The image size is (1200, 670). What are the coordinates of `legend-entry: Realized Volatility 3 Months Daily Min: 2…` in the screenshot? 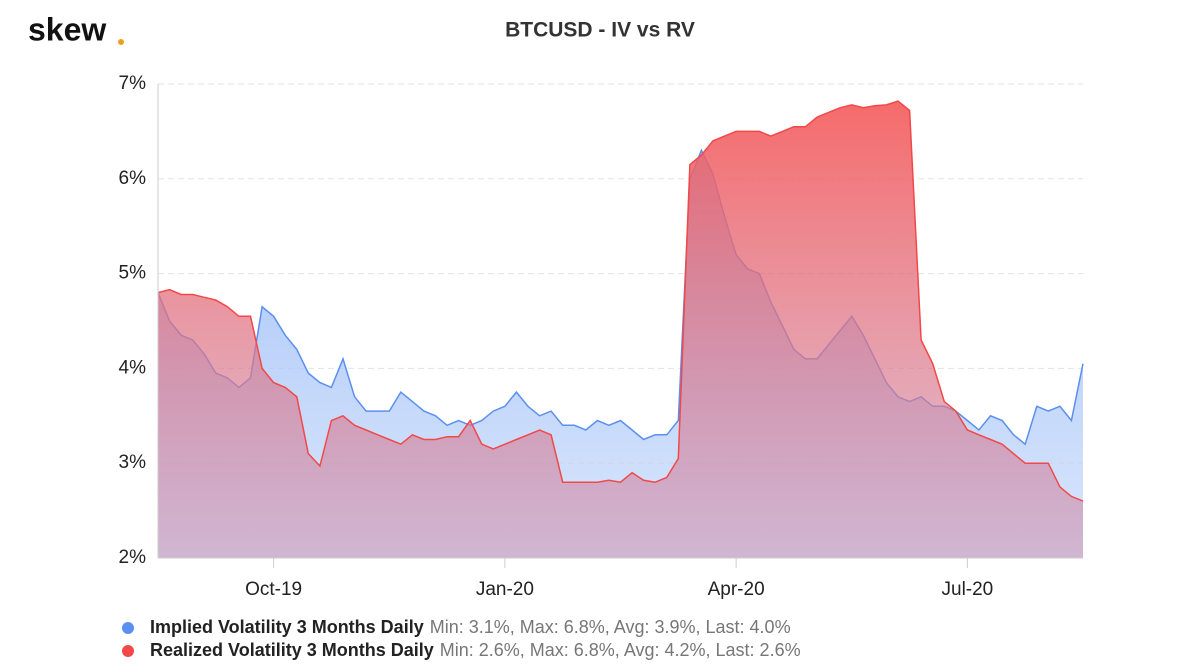 It's located at (475, 650).